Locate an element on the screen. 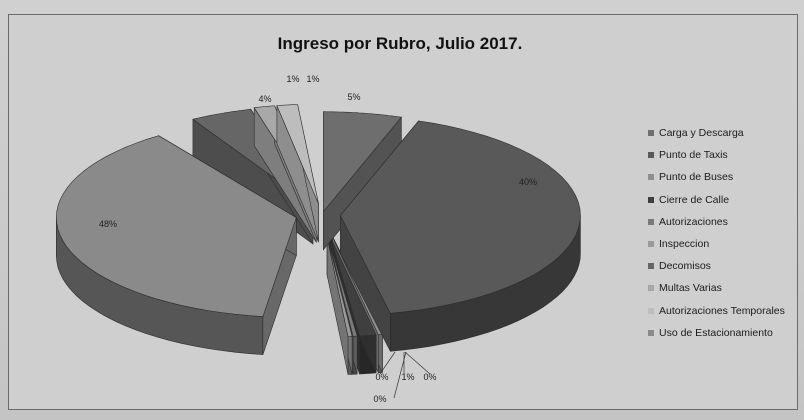 This screenshot has height=420, width=804. legend-label: Decomisos is located at coordinates (685, 266).